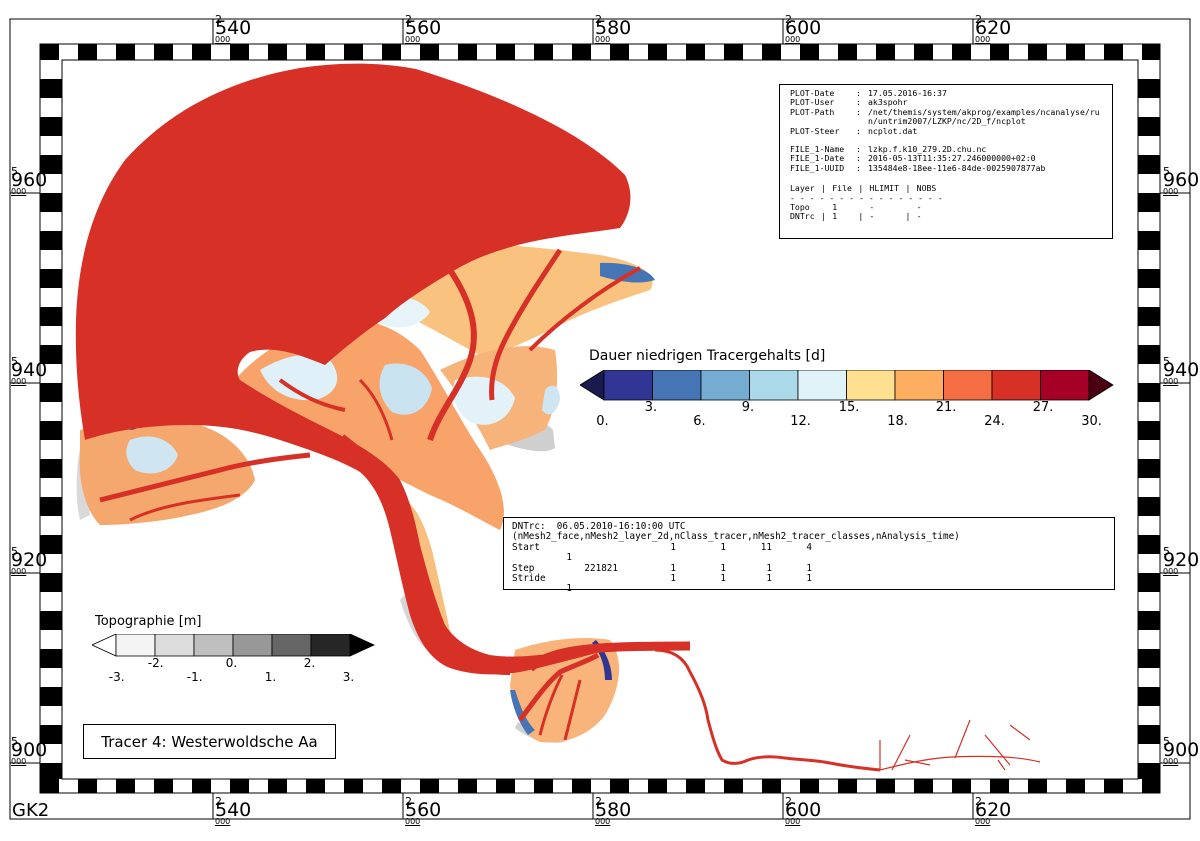  What do you see at coordinates (31, 810) in the screenshot?
I see `grid-system-label: GK2` at bounding box center [31, 810].